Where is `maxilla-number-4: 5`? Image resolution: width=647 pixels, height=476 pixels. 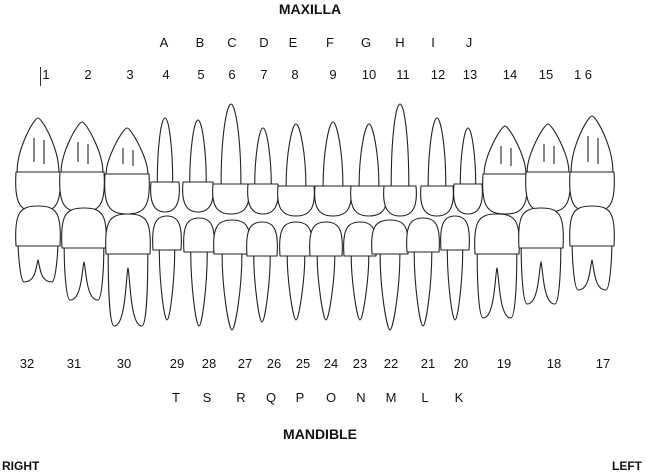
maxilla-number-4: 5 is located at coordinates (201, 74).